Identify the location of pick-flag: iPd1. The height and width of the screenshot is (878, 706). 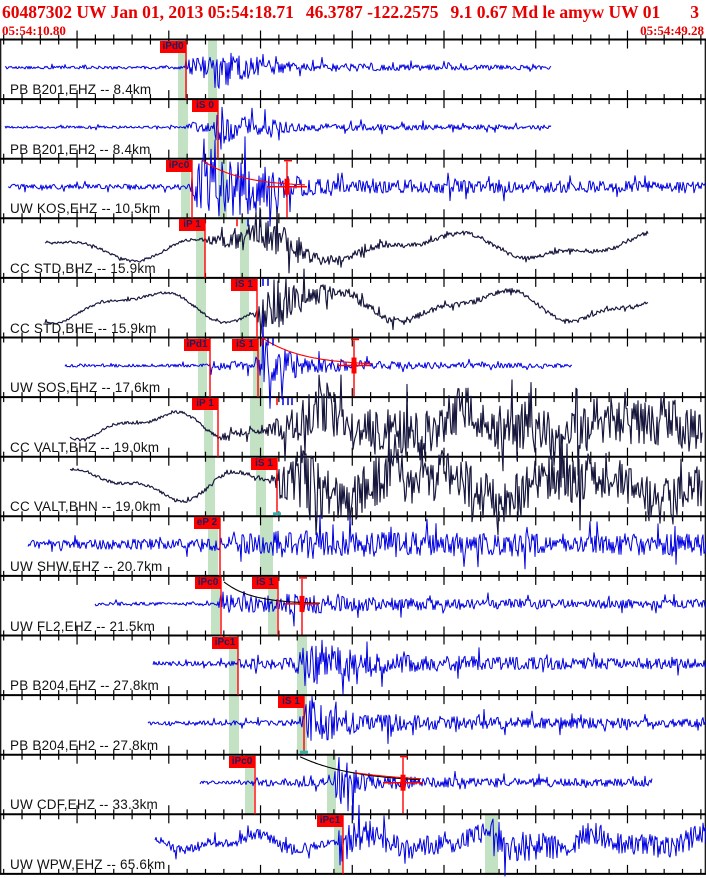
(197, 344).